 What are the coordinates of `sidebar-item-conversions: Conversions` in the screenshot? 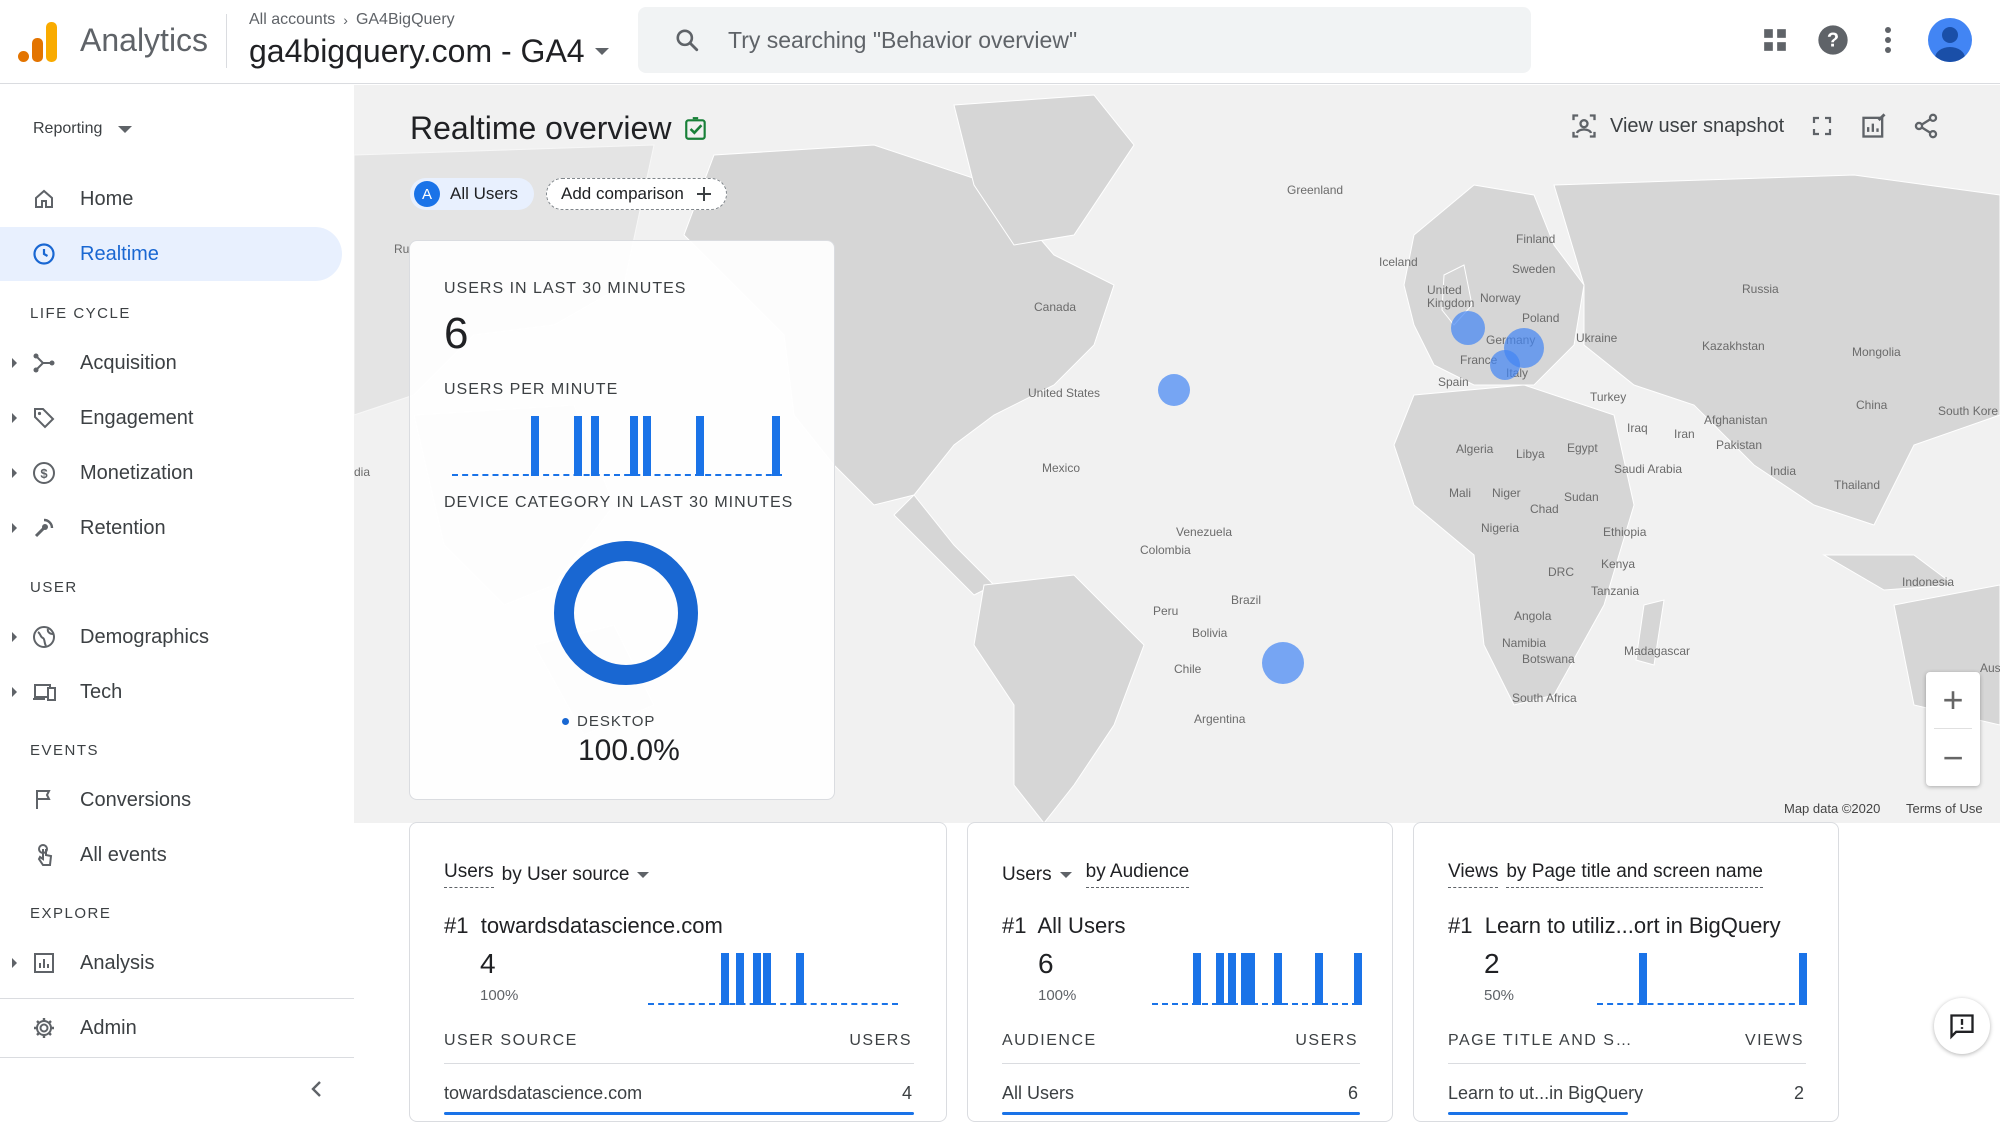 It's located at (171, 800).